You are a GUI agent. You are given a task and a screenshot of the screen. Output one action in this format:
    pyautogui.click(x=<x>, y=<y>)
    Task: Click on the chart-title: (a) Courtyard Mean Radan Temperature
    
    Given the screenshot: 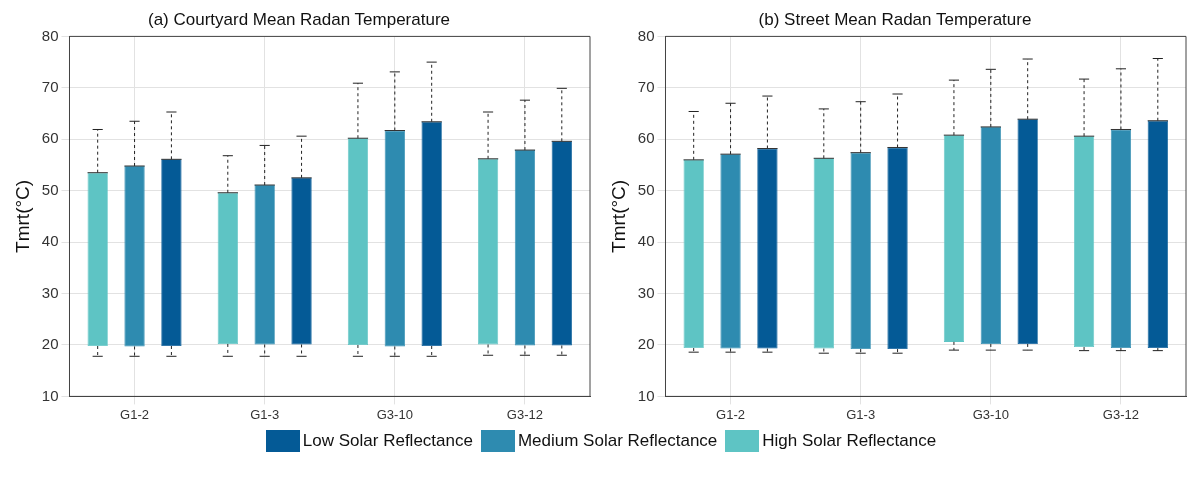 What is the action you would take?
    pyautogui.click(x=299, y=19)
    